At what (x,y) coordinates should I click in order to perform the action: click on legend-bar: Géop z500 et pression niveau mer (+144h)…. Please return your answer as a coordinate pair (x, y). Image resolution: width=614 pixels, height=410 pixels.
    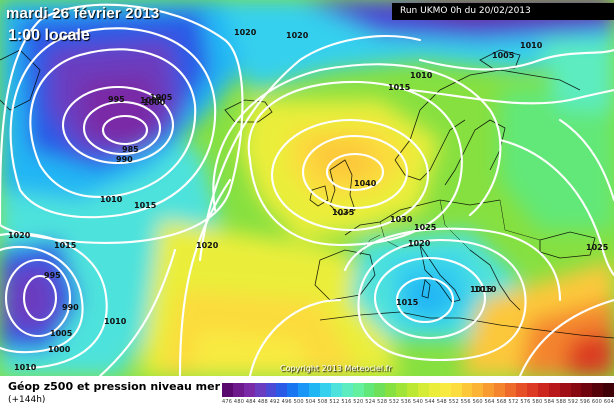
    Looking at the image, I should click on (307, 393).